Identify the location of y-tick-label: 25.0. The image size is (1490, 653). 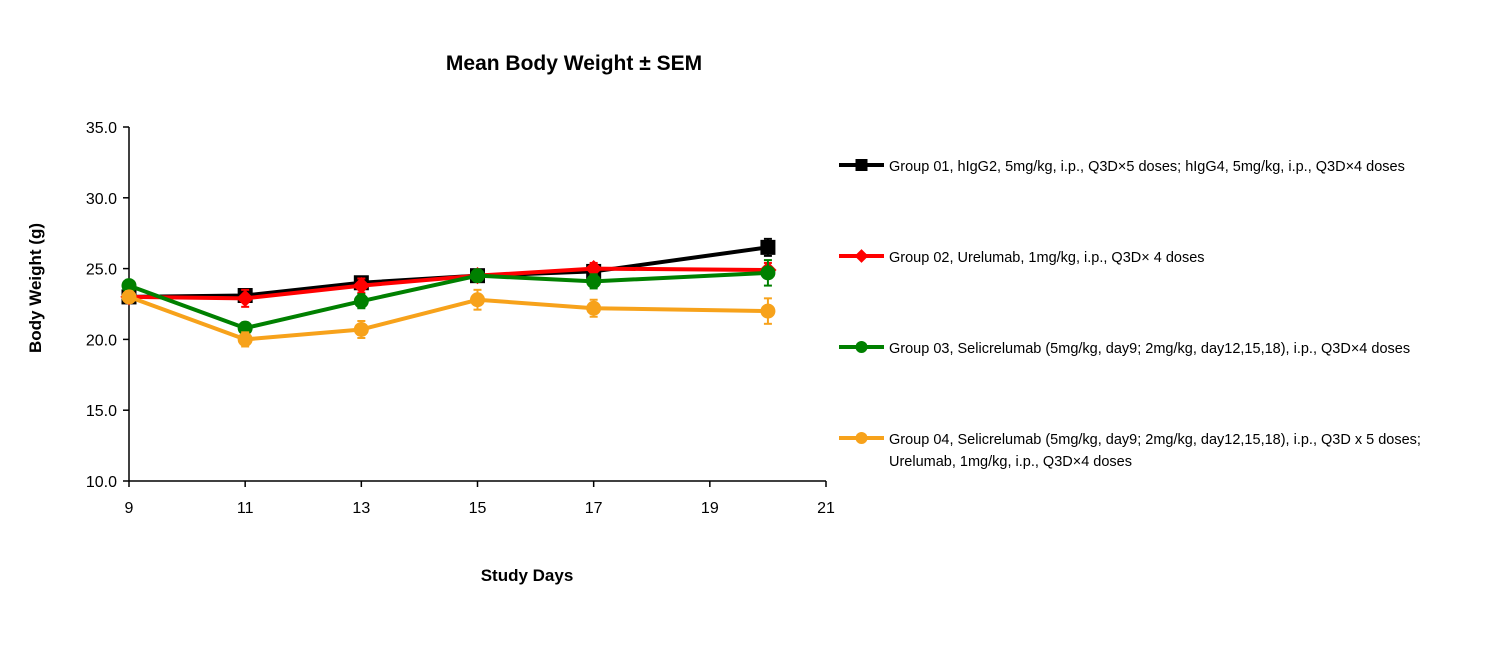
(101, 270).